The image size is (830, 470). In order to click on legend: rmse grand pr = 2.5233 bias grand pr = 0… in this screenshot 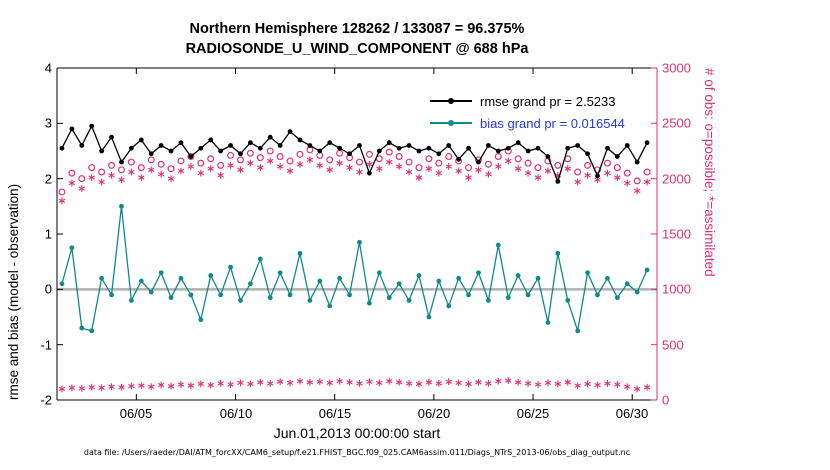, I will do `click(527, 112)`.